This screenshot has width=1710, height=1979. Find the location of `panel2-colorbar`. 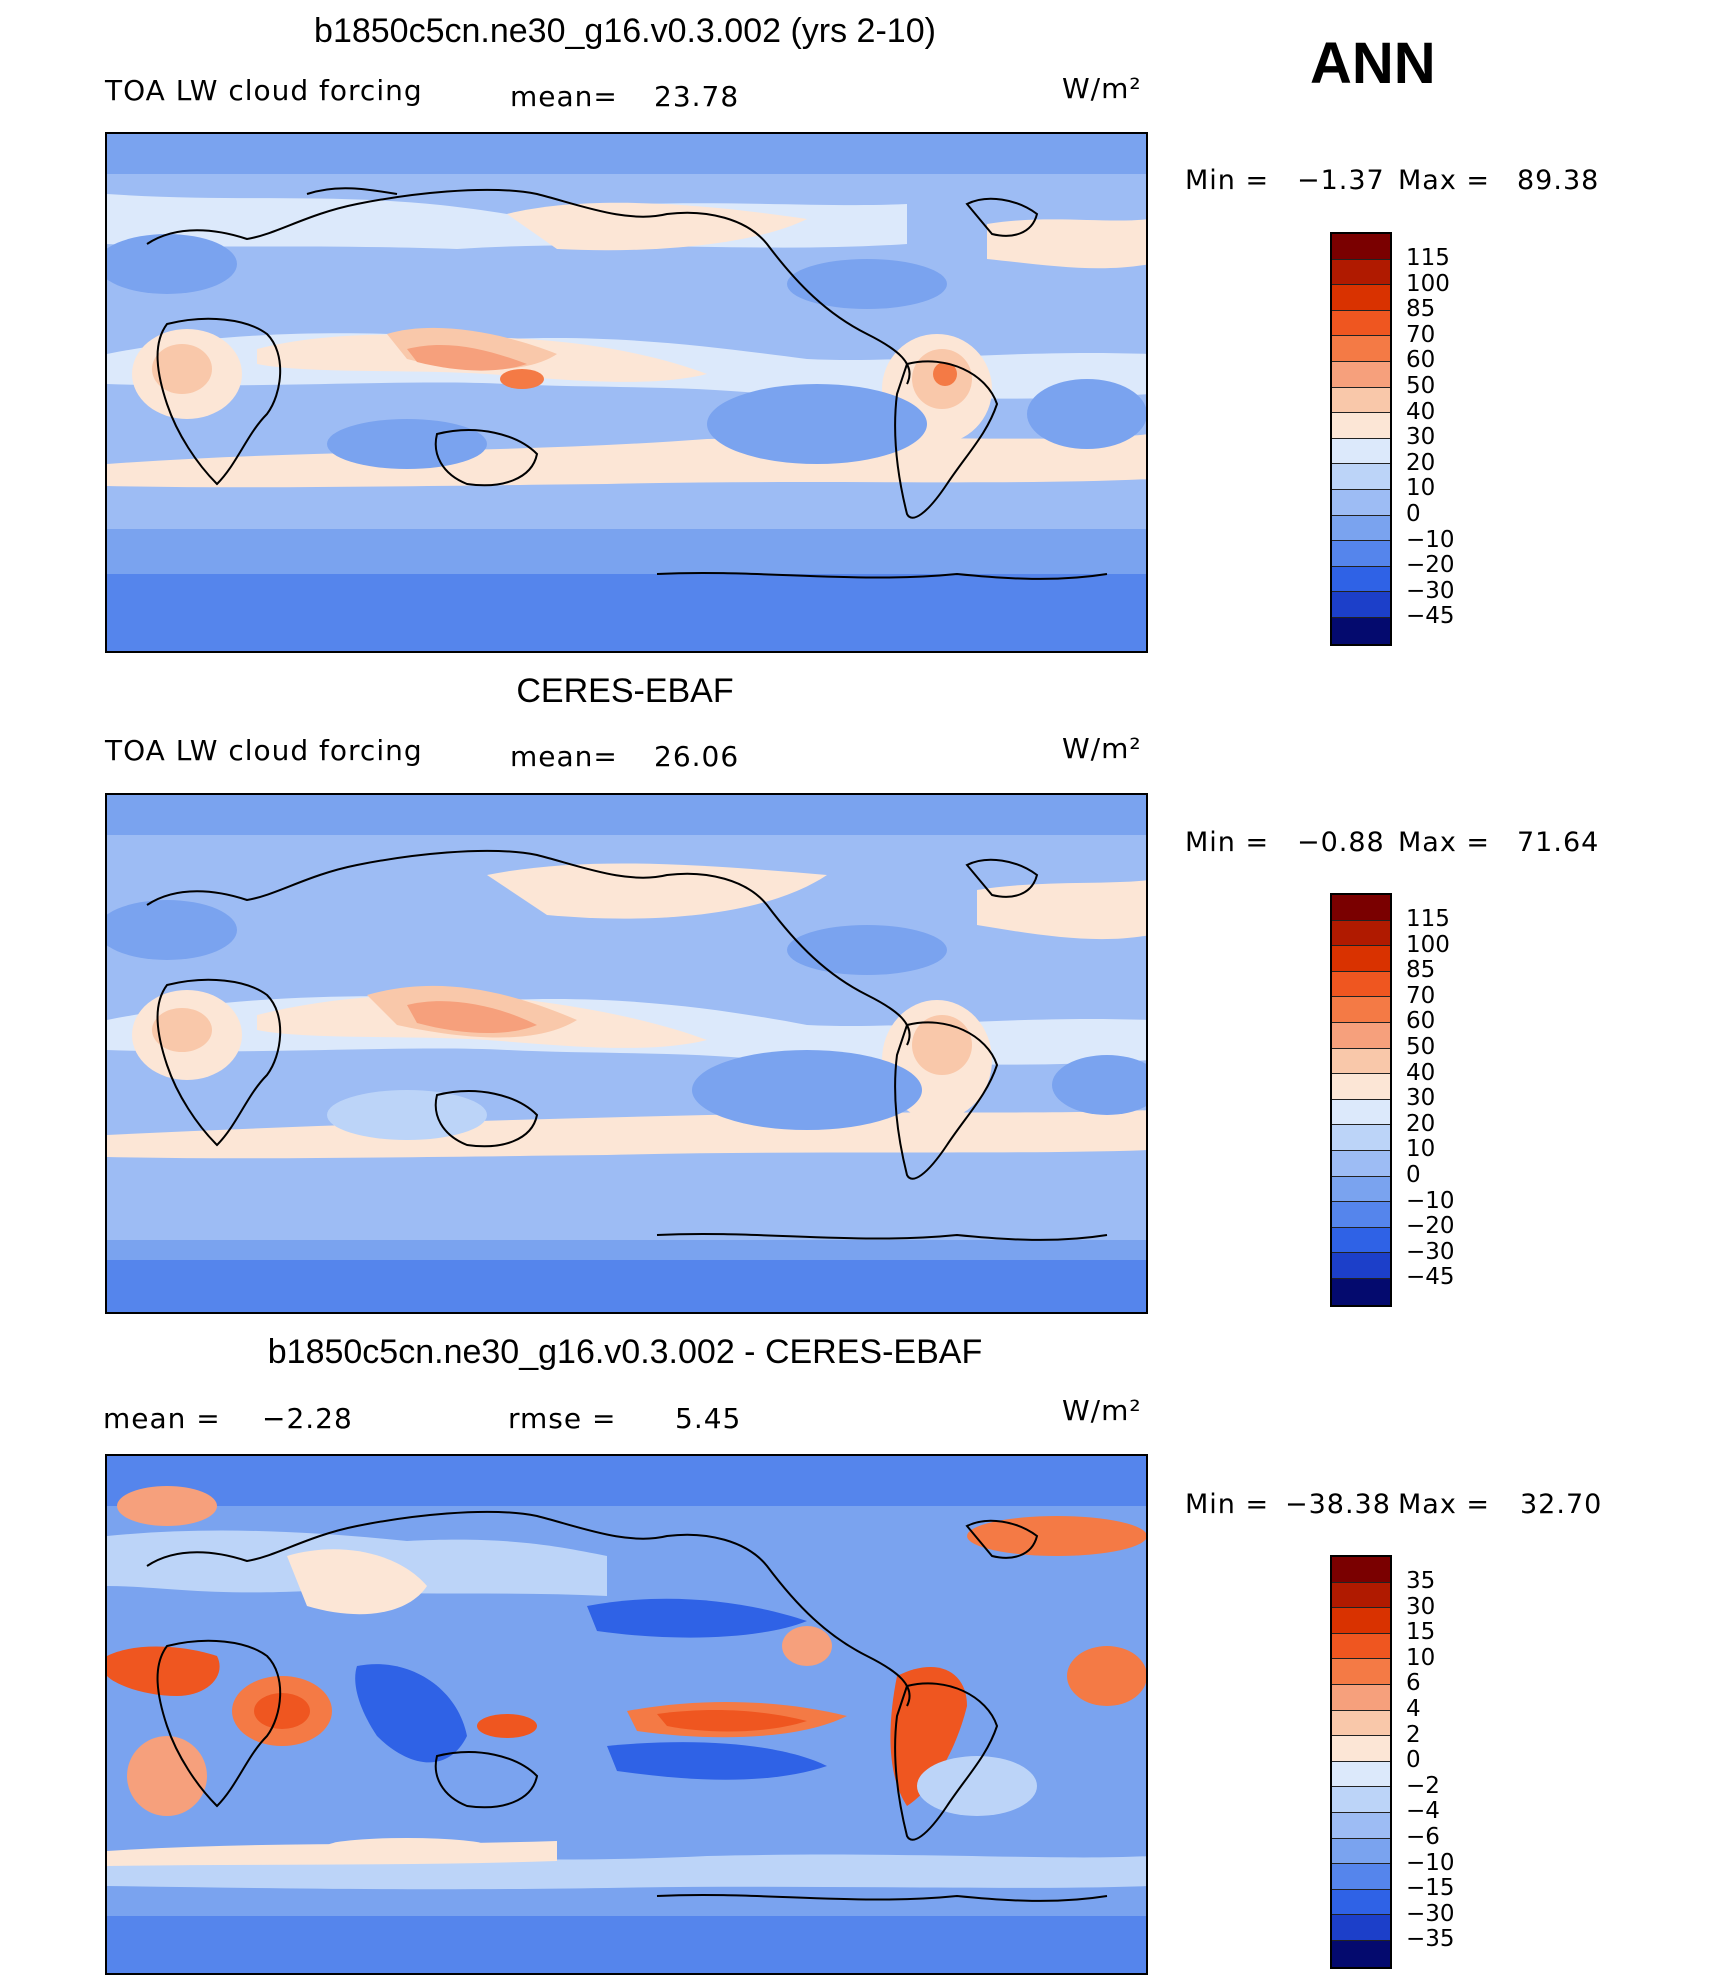

panel2-colorbar is located at coordinates (1361, 1100).